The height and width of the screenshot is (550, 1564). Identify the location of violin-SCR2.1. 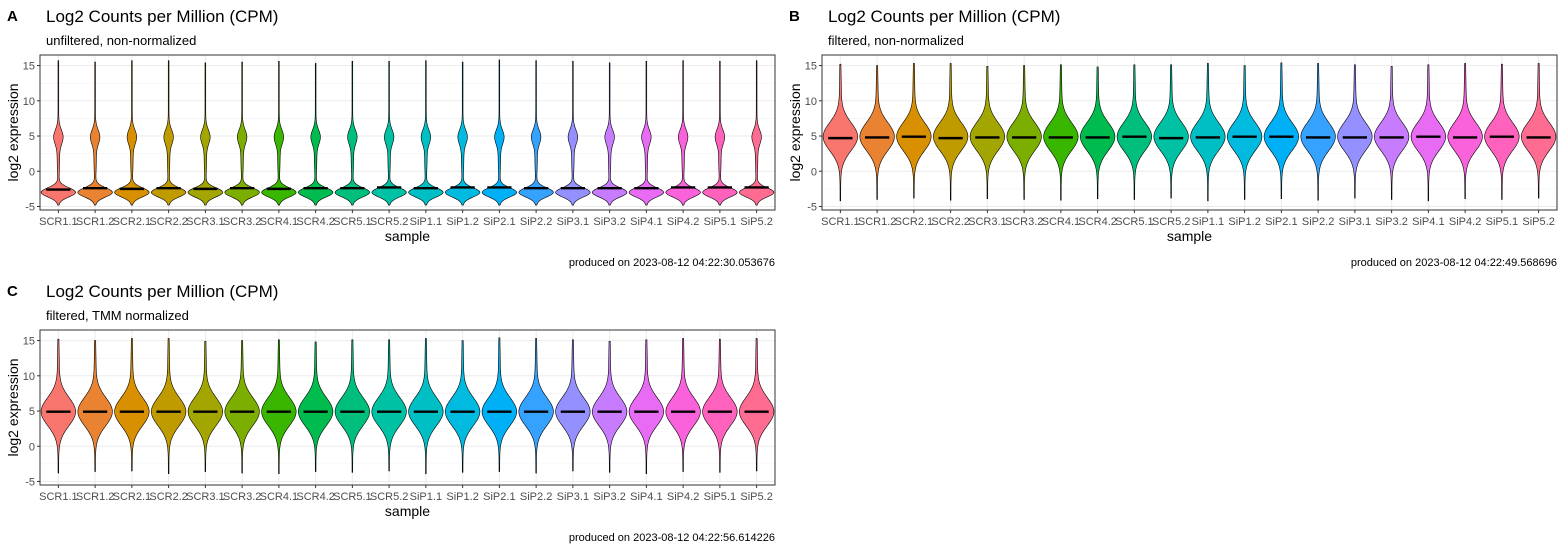
(914, 131).